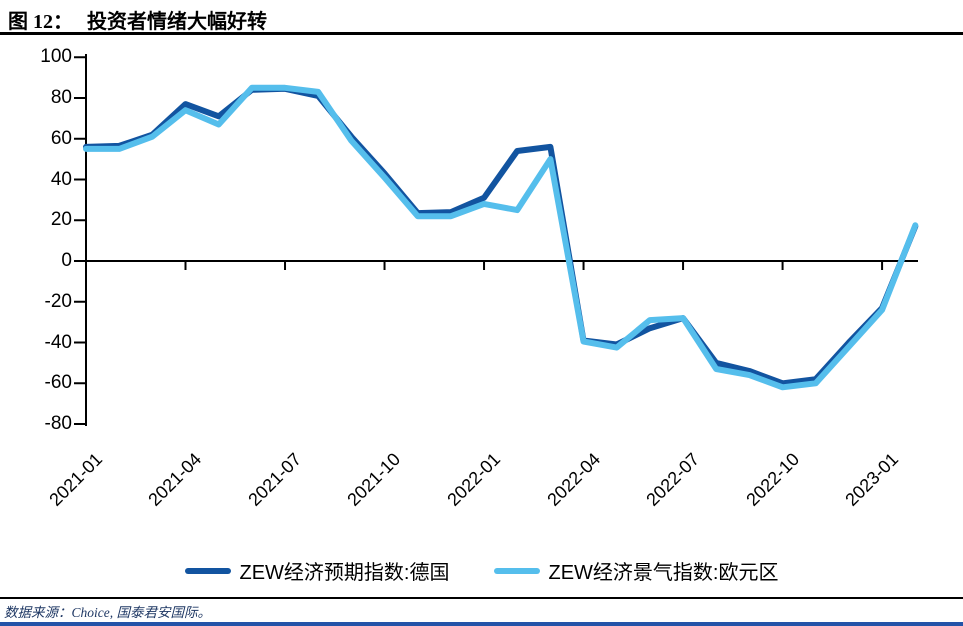 This screenshot has width=963, height=626. What do you see at coordinates (663, 573) in the screenshot?
I see `legend-label: ZEW经济景气指数:欧元区` at bounding box center [663, 573].